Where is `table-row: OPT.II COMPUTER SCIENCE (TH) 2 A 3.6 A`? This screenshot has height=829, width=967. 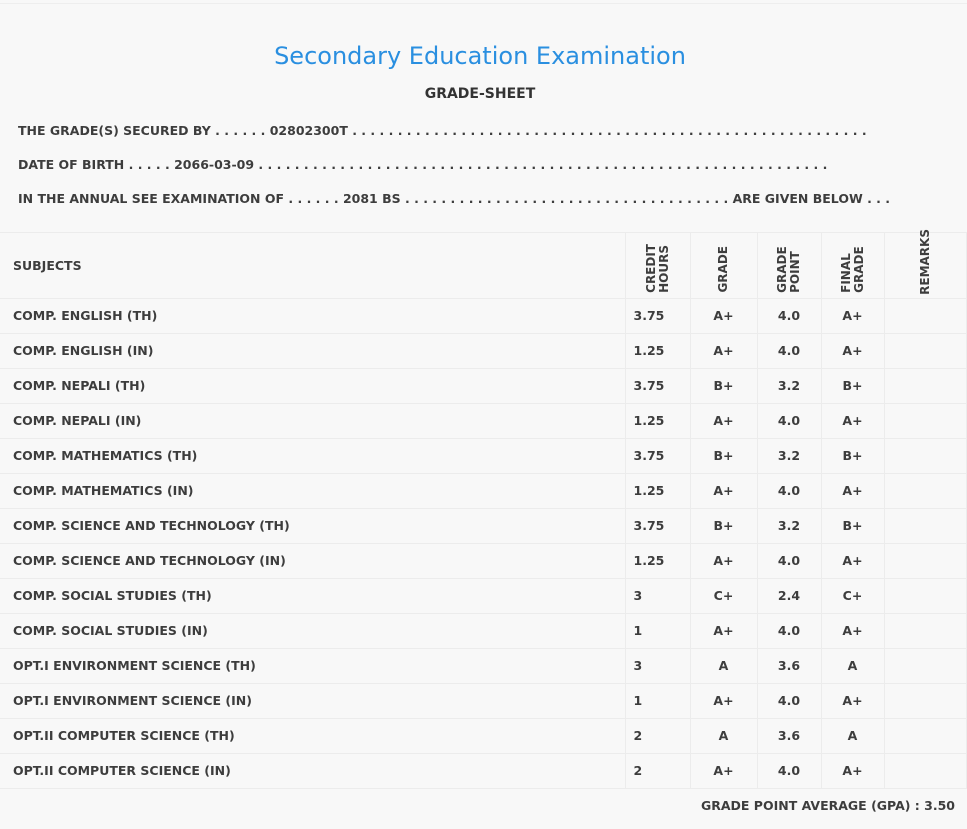
table-row: OPT.II COMPUTER SCIENCE (TH) 2 A 3.6 A is located at coordinates (483, 735).